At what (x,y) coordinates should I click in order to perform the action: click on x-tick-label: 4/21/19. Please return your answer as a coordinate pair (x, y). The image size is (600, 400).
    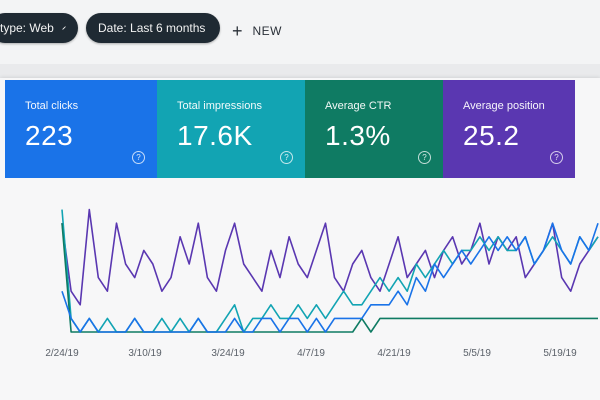
    Looking at the image, I should click on (394, 353).